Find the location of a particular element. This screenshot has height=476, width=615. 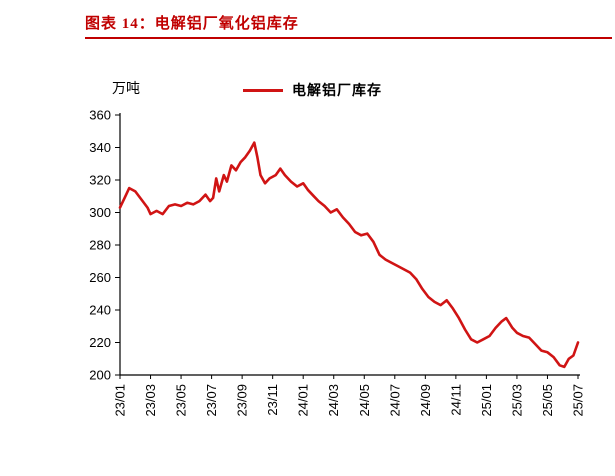

y-tick-label: 320 is located at coordinates (100, 180).